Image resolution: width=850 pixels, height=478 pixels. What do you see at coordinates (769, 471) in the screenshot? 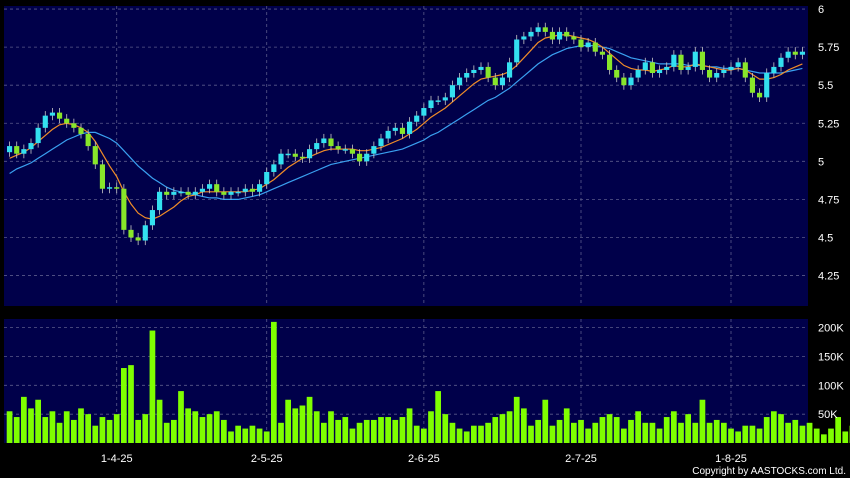
I see `copyright-text: Copyright by AASTOCKS.com Ltd.` at bounding box center [769, 471].